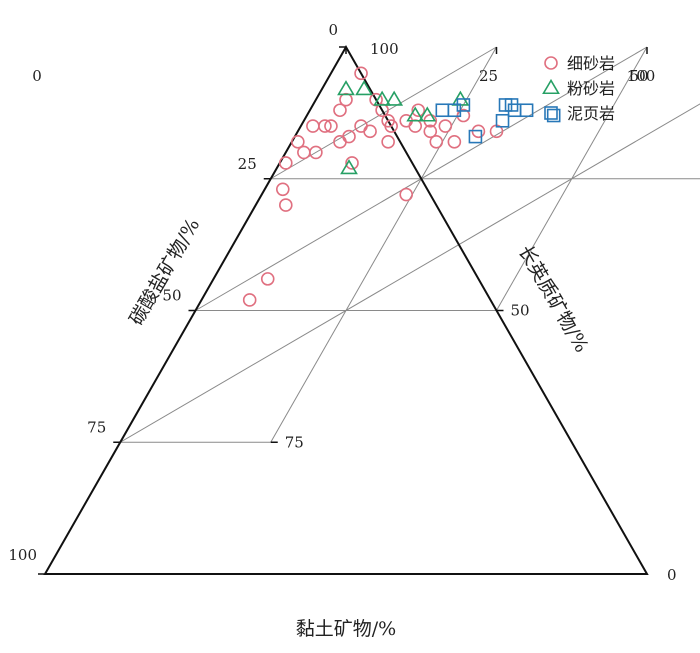 Image resolution: width=700 pixels, height=653 pixels. Describe the element at coordinates (333, 30) in the screenshot. I see `tick-label-carbonate-0: 0` at that location.